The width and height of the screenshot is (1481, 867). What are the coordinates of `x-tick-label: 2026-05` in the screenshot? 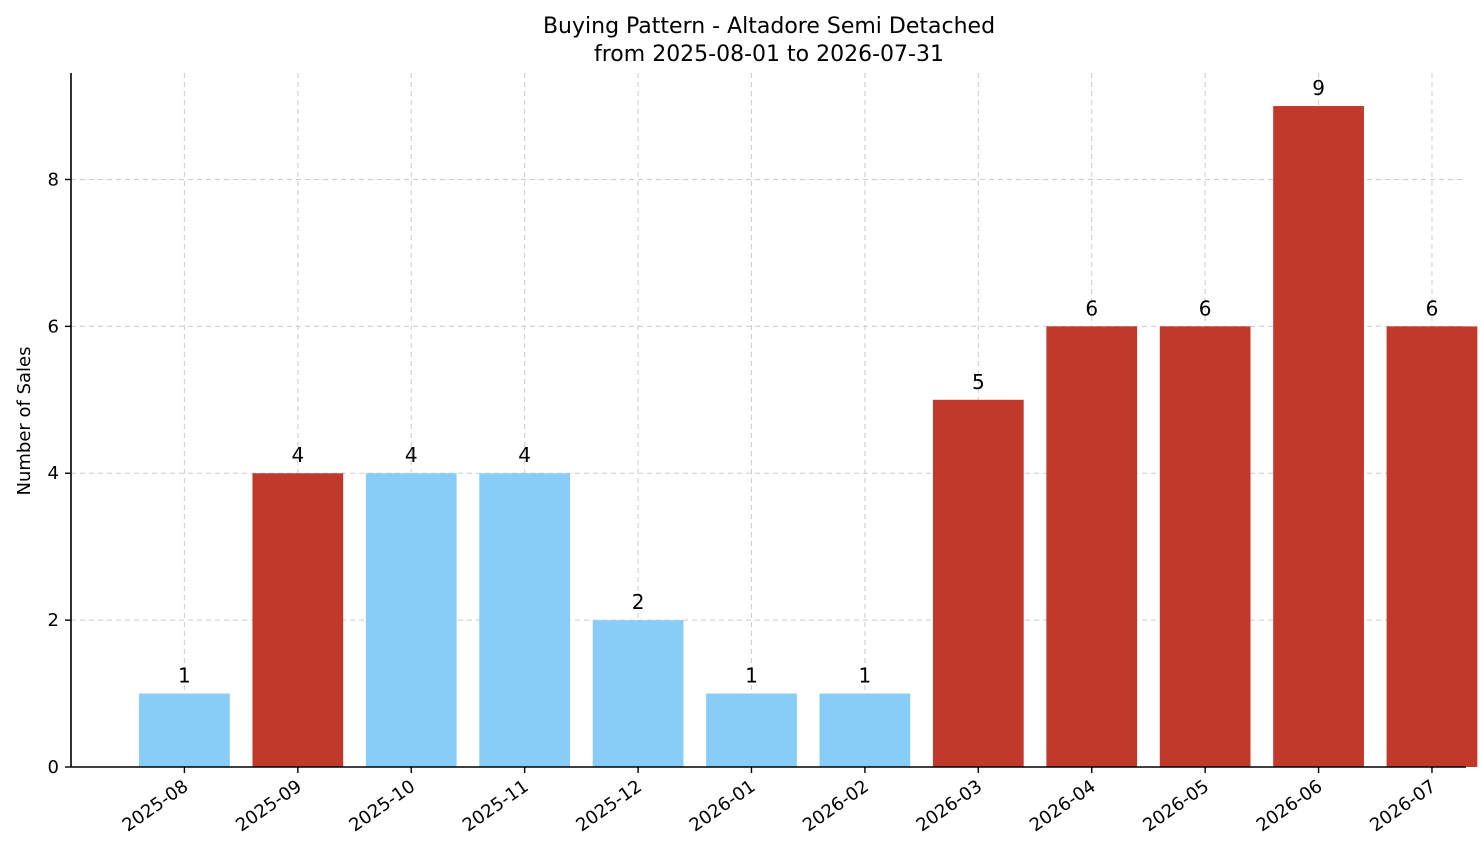 It's located at (1176, 806).